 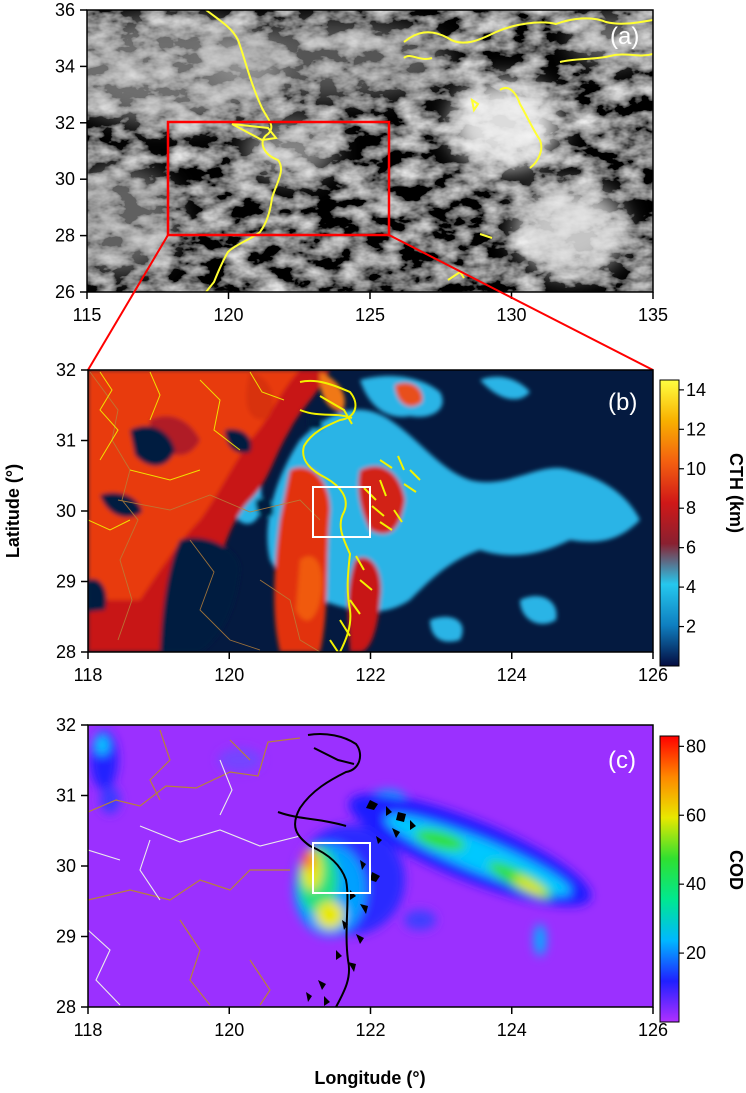 What do you see at coordinates (13, 511) in the screenshot?
I see `y-axis-label: Latitude (°)` at bounding box center [13, 511].